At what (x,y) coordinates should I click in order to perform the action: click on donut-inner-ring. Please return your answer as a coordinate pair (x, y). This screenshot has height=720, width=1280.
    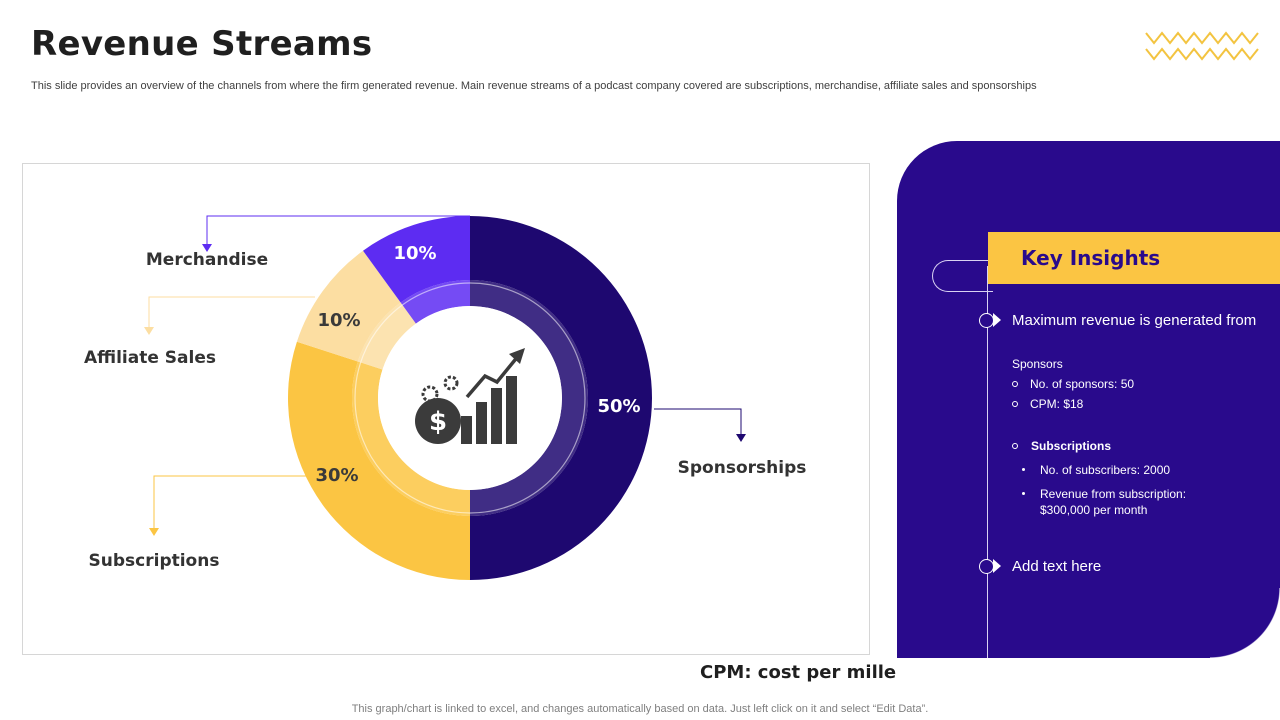
    Looking at the image, I should click on (470, 398).